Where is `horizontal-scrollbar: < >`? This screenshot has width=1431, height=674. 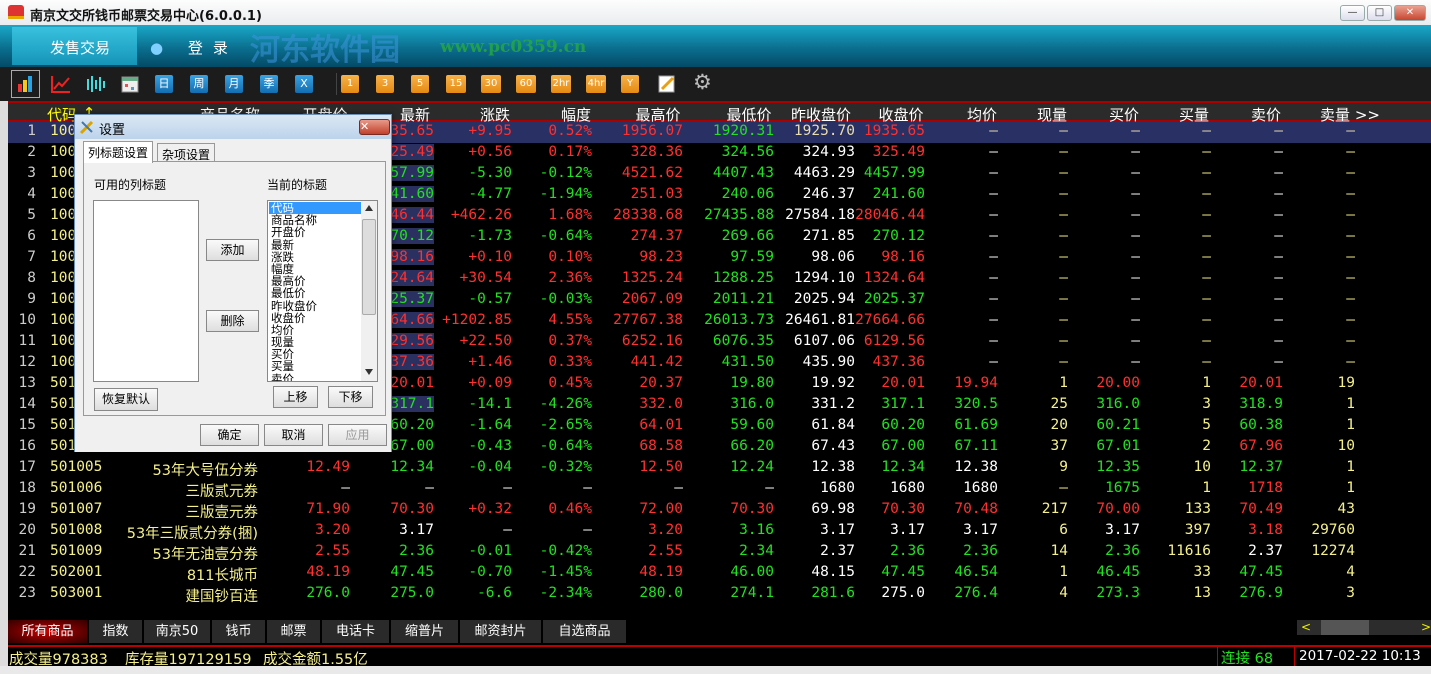
horizontal-scrollbar: < > is located at coordinates (1364, 627).